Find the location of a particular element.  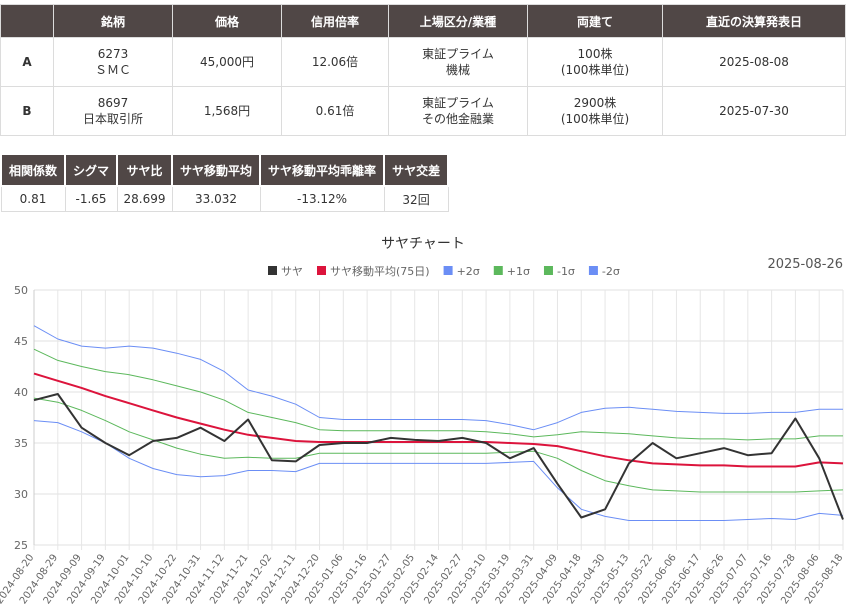

legend-label: サヤ移動平均(75日) is located at coordinates (380, 271).